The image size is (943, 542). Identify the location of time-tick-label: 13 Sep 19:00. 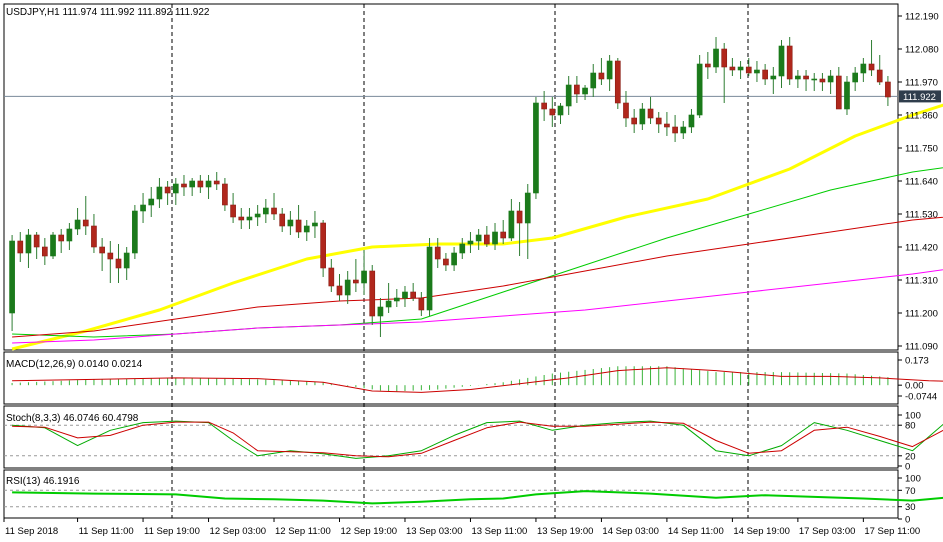
(565, 531).